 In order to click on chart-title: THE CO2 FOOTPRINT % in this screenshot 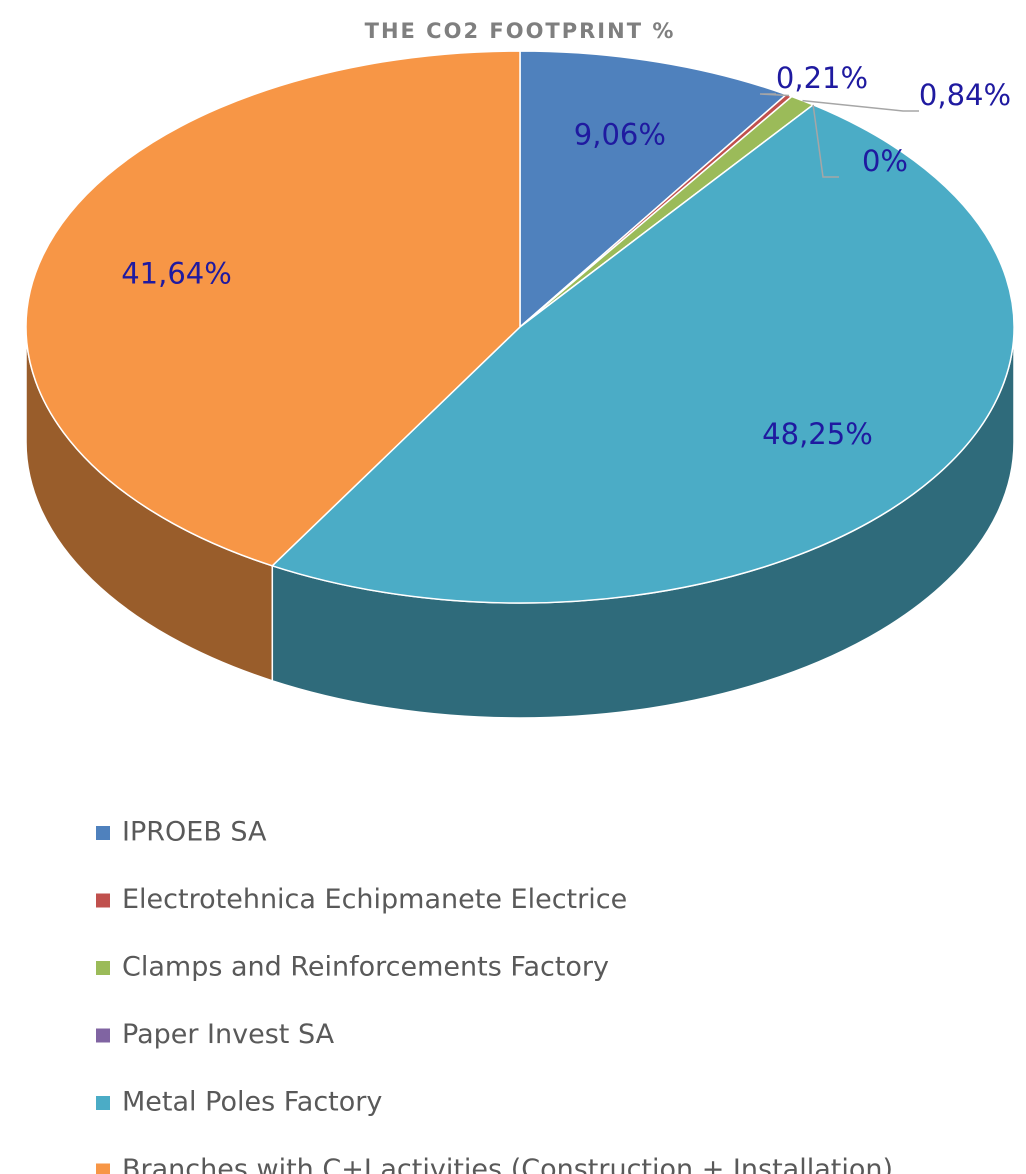, I will do `click(520, 31)`.